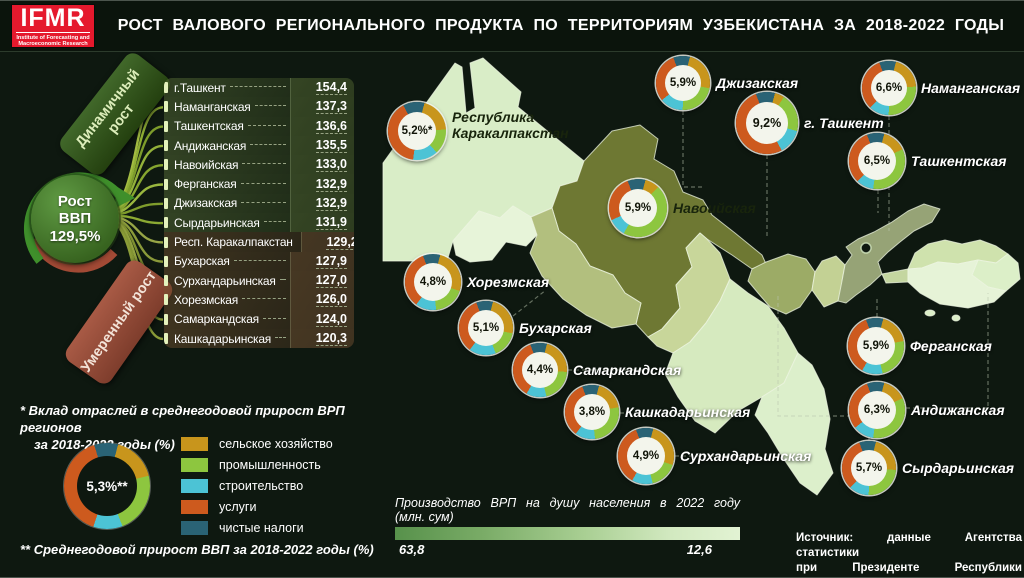  Describe the element at coordinates (951, 346) in the screenshot. I see `map-donut-region-label: Ферганская` at that location.